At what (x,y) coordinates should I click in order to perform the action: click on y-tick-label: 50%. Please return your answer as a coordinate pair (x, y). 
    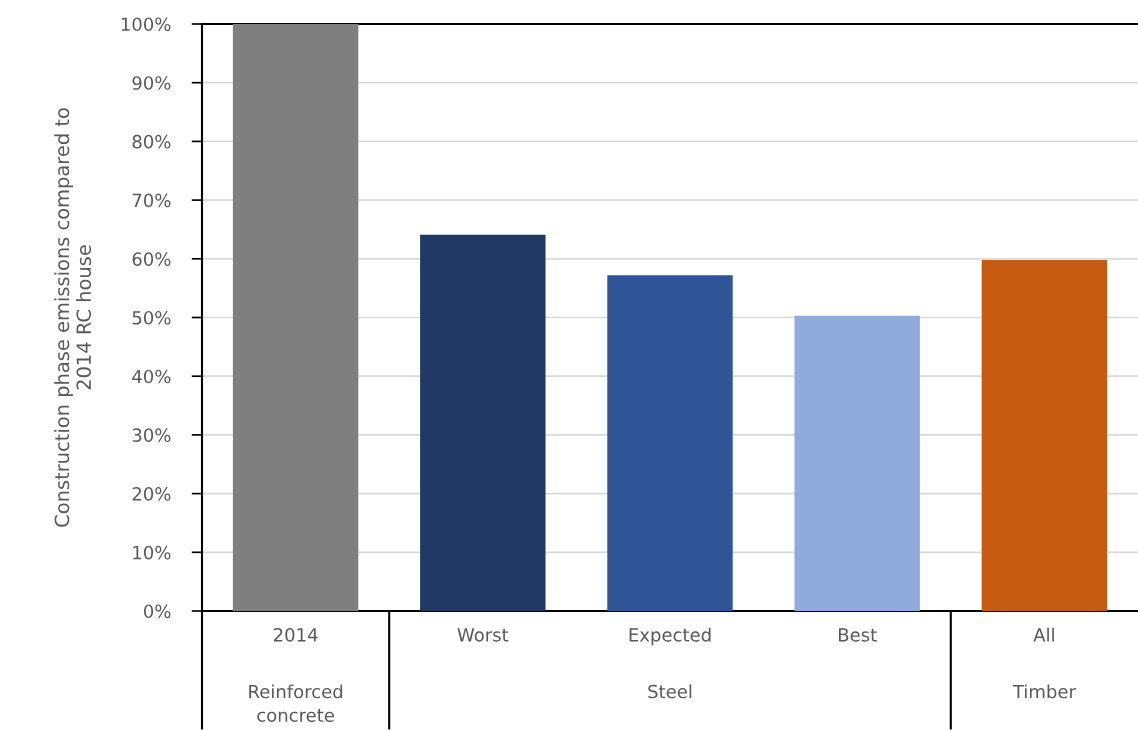
    Looking at the image, I should click on (151, 317).